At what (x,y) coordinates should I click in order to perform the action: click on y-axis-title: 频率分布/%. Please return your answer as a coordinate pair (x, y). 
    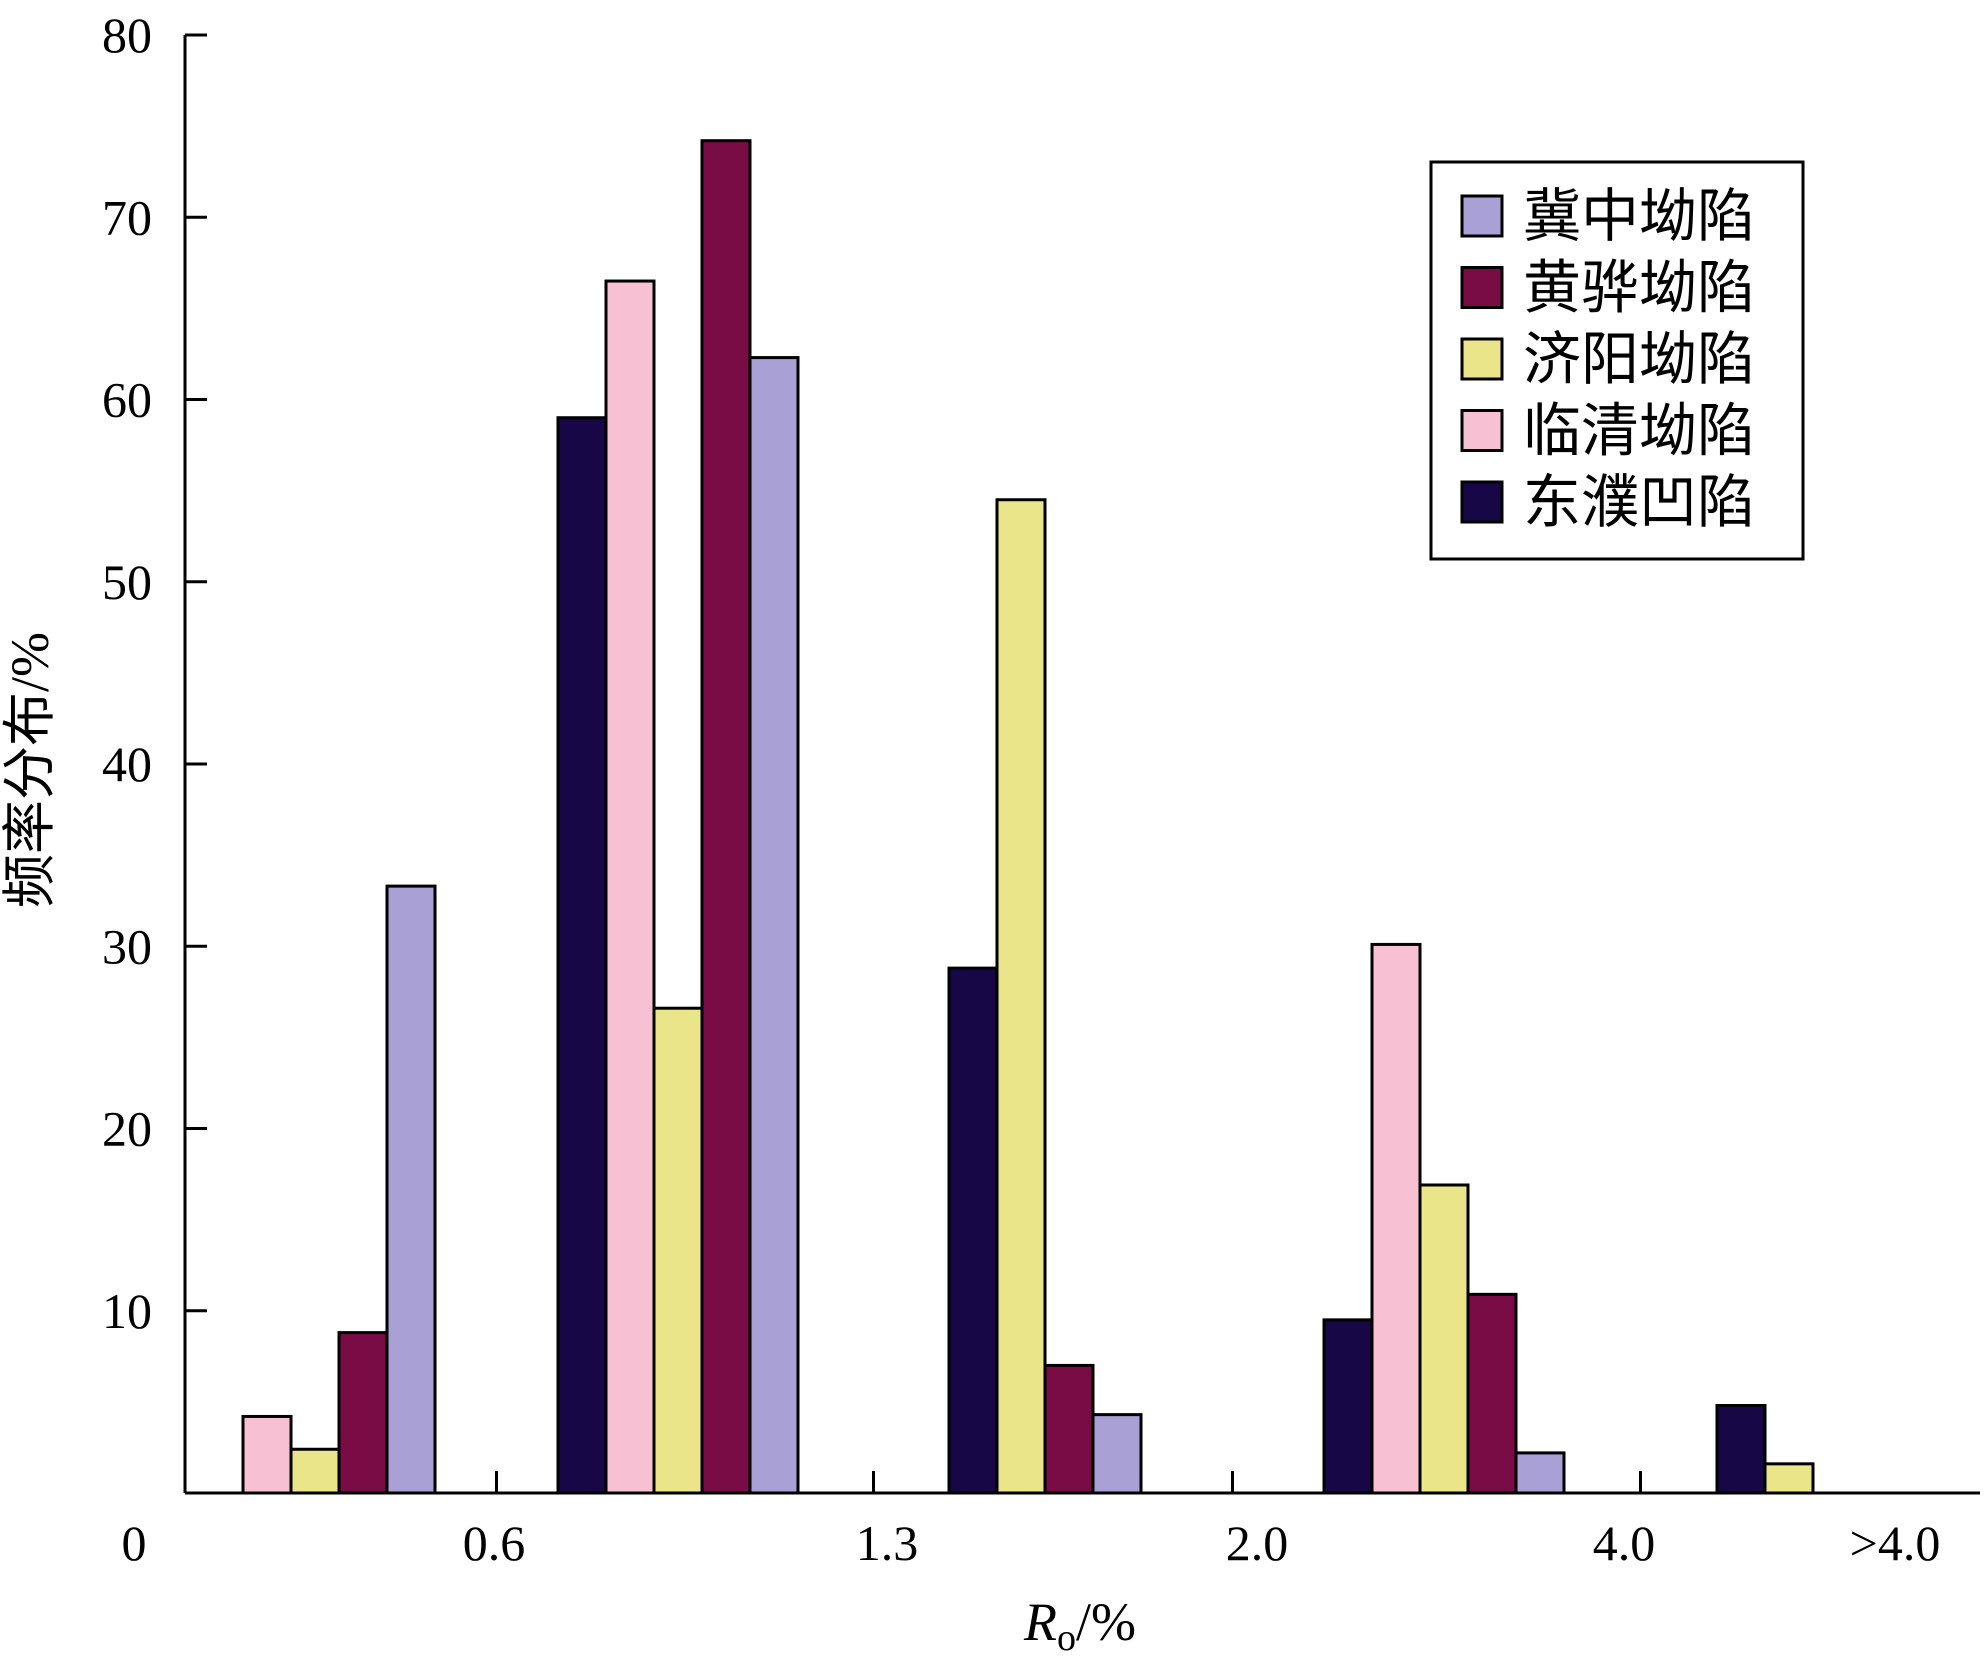
    Looking at the image, I should click on (30, 770).